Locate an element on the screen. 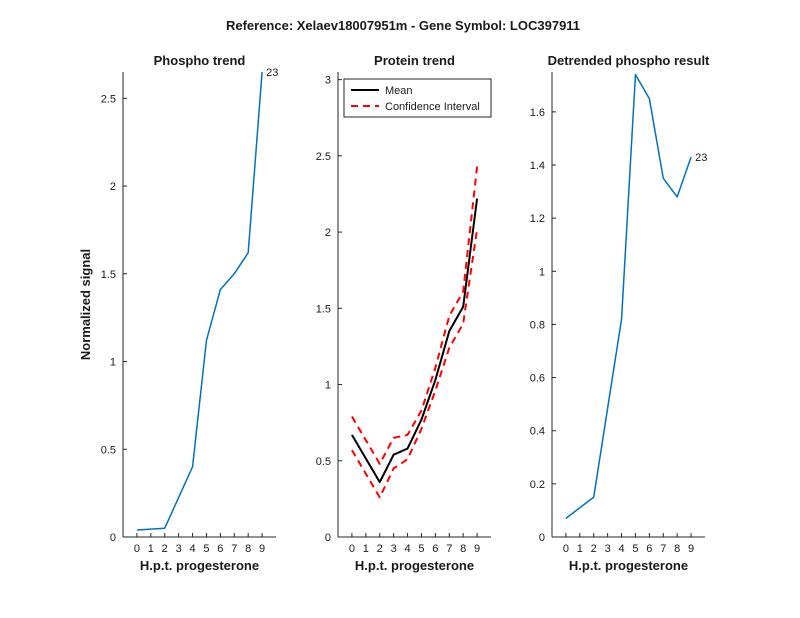 The height and width of the screenshot is (618, 800). y-tick-label: 3 is located at coordinates (328, 81).